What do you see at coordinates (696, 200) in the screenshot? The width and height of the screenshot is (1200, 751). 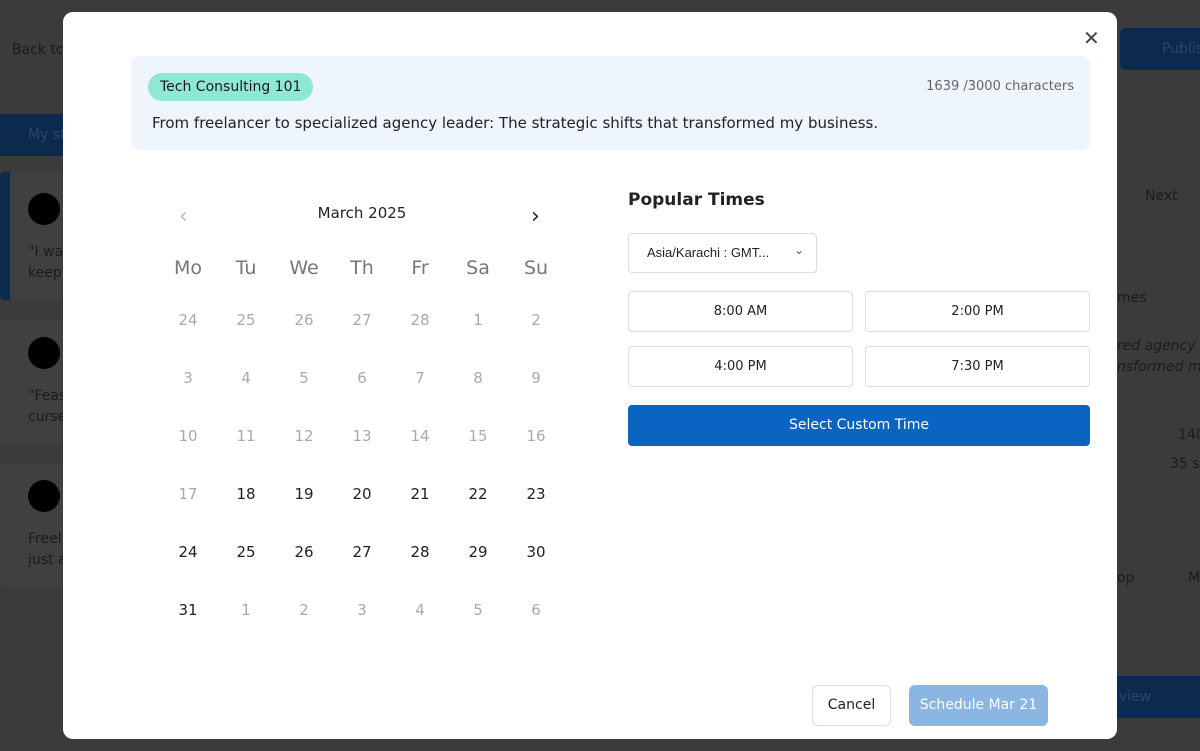 I see `popular-times-title: Popular Times` at bounding box center [696, 200].